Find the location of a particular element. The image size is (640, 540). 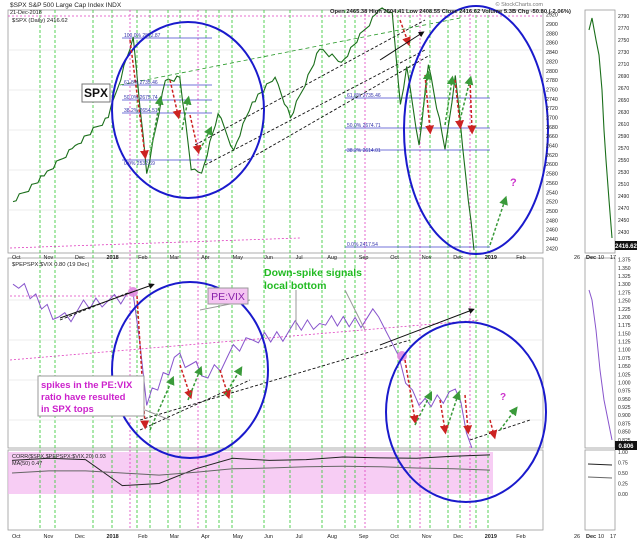

price-tick-label: 2740 is located at coordinates (552, 100).